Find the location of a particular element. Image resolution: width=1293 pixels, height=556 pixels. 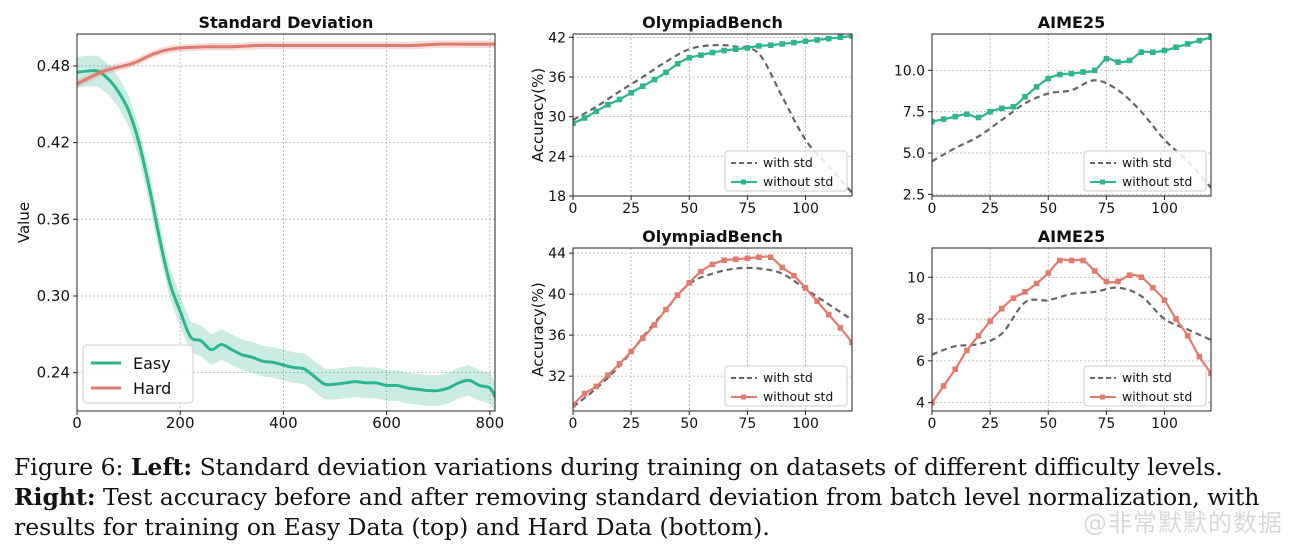

y-tick-label: 6 is located at coordinates (920, 362).